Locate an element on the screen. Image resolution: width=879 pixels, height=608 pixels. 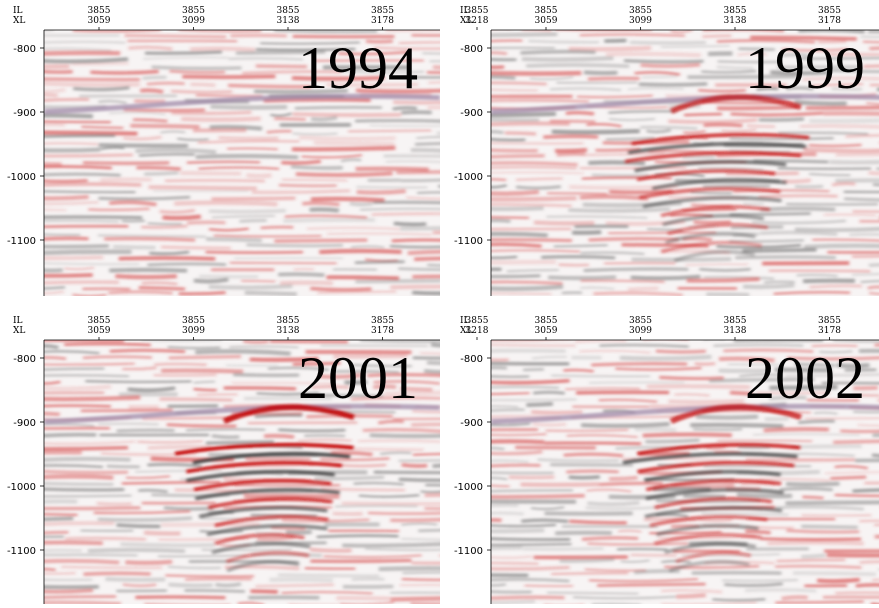
year-label: 1994 is located at coordinates (358, 68).